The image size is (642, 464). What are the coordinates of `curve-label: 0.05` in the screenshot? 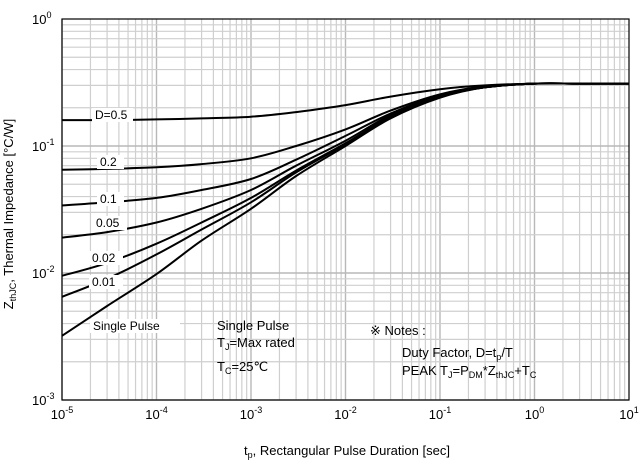 It's located at (108, 223).